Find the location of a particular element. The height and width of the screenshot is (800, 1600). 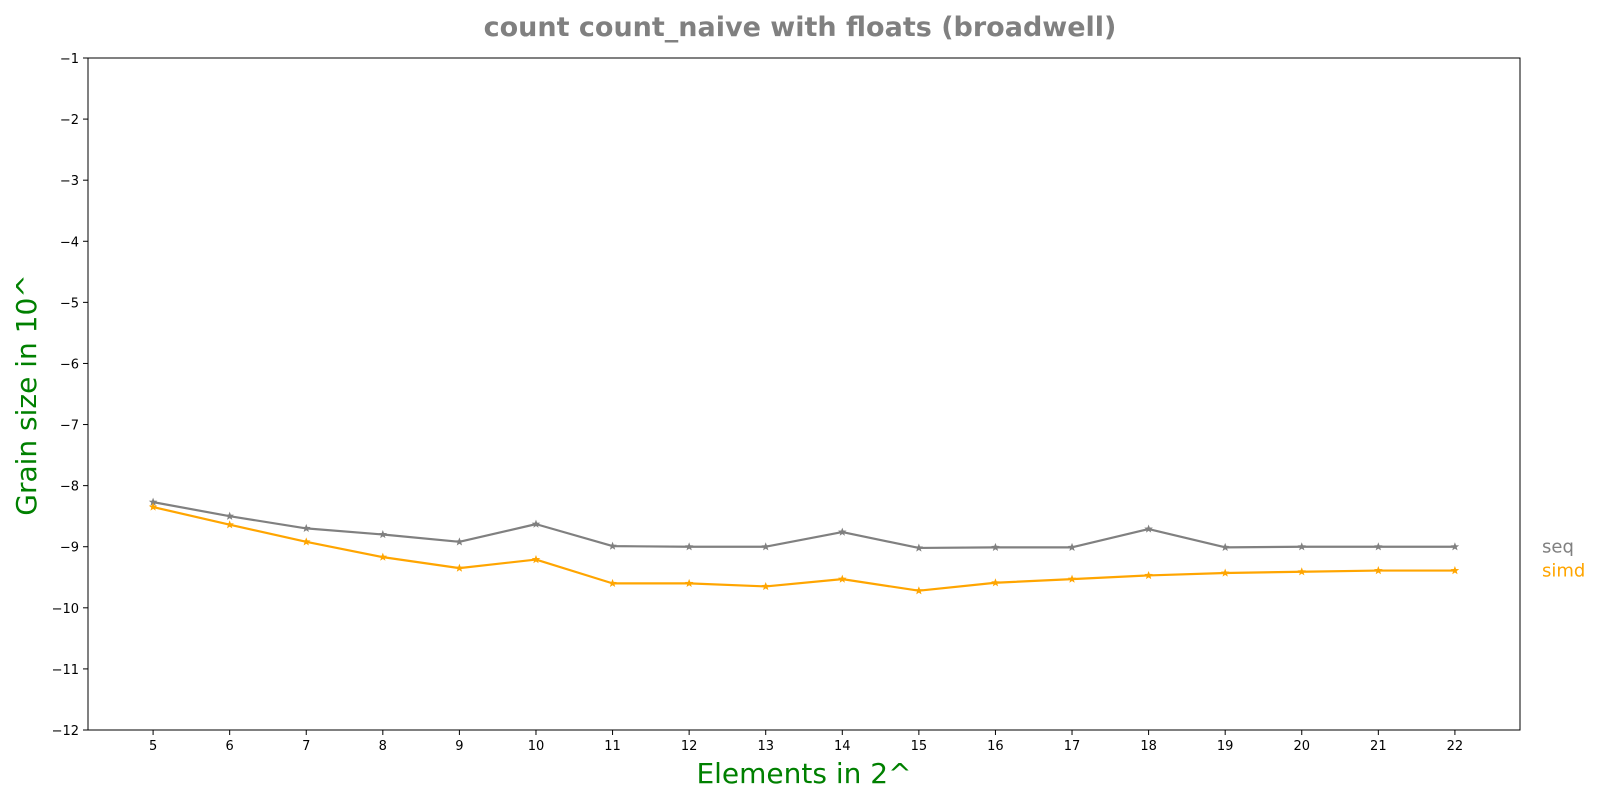

y-tick-label: −10 is located at coordinates (65, 609).